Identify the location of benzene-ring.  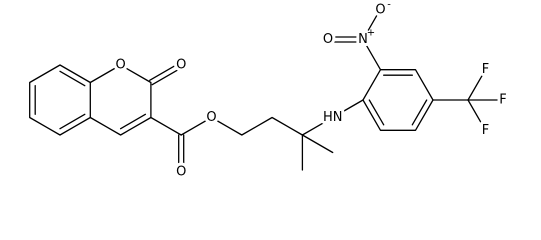
(60, 100).